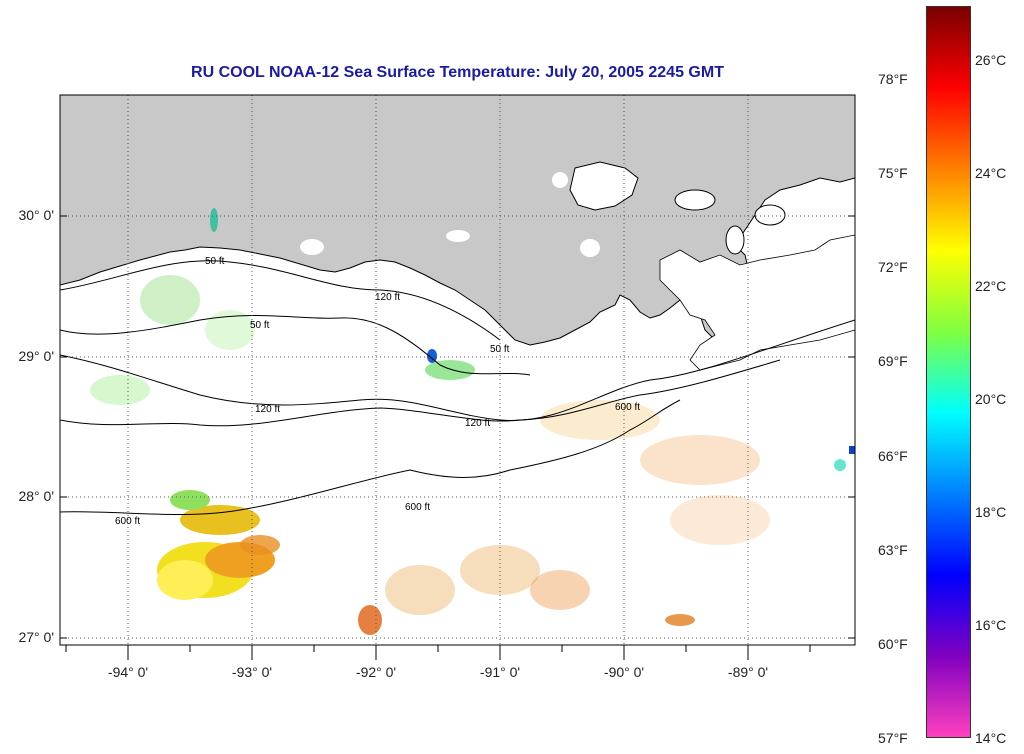 Image resolution: width=1024 pixels, height=754 pixels. What do you see at coordinates (893, 550) in the screenshot?
I see `colorbar-f-label: 63°F` at bounding box center [893, 550].